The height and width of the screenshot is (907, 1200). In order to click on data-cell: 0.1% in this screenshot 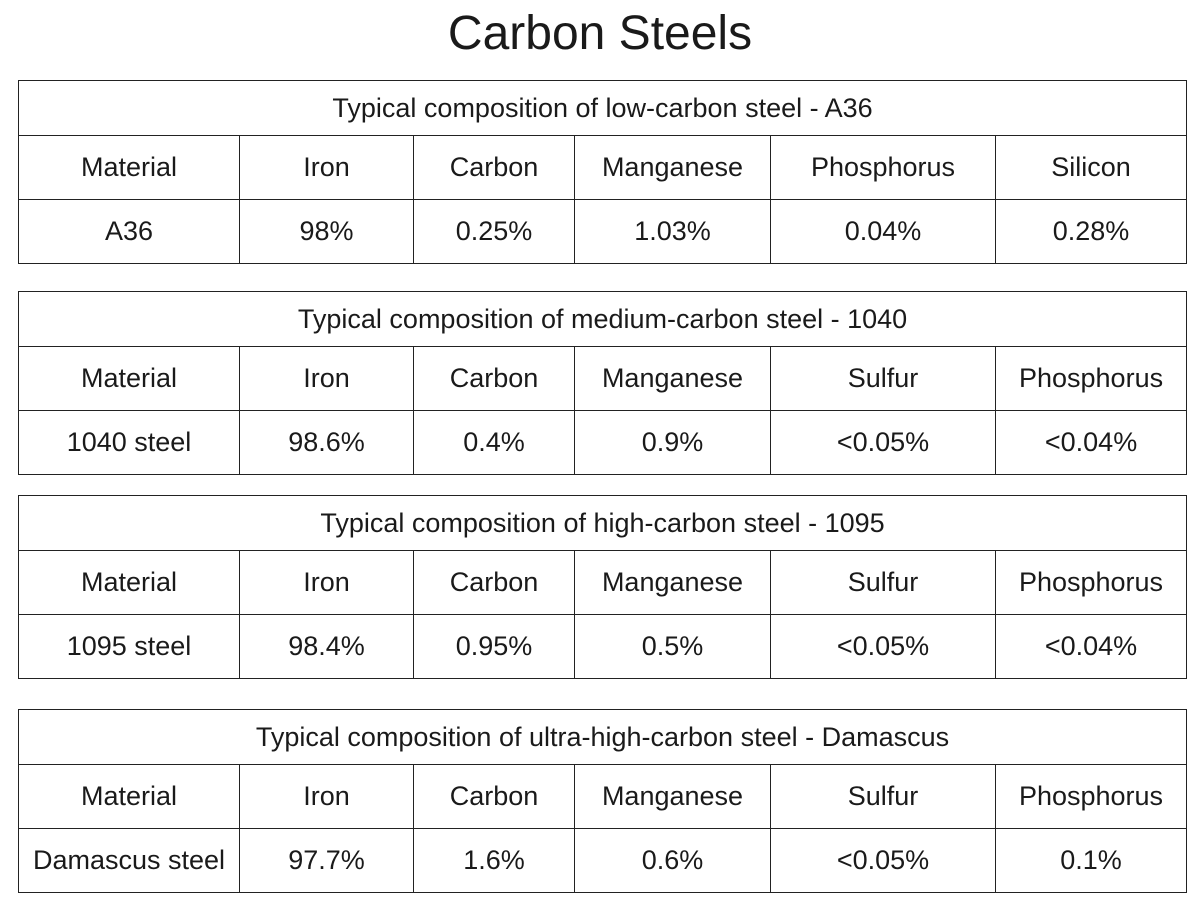, I will do `click(1091, 860)`.